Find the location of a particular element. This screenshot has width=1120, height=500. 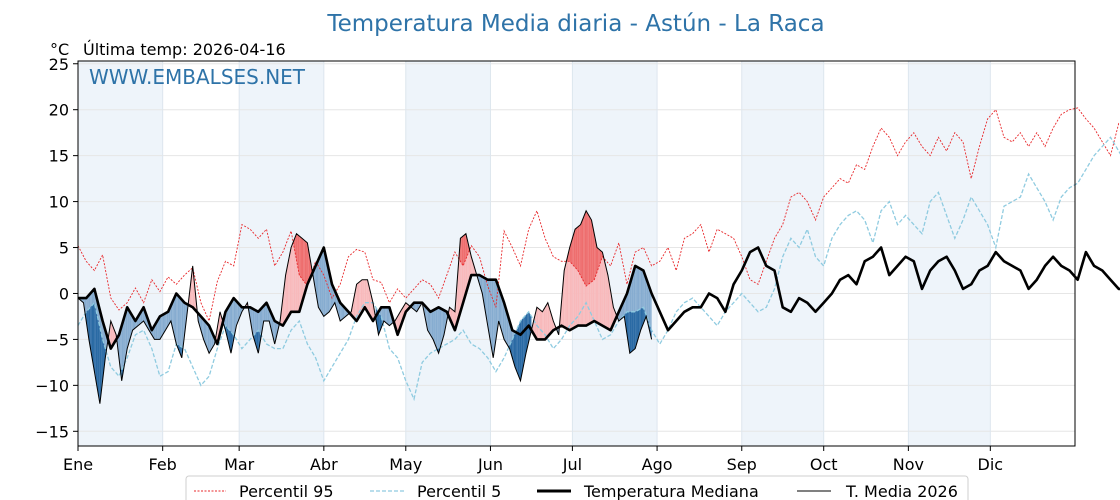

y-tick-label: 25 is located at coordinates (59, 64).